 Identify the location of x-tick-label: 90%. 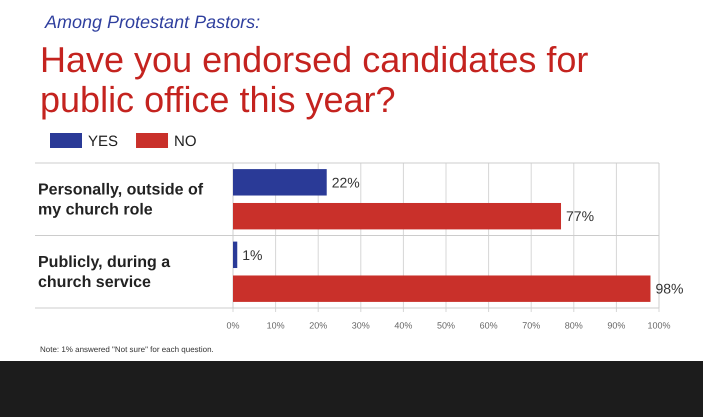
(616, 325).